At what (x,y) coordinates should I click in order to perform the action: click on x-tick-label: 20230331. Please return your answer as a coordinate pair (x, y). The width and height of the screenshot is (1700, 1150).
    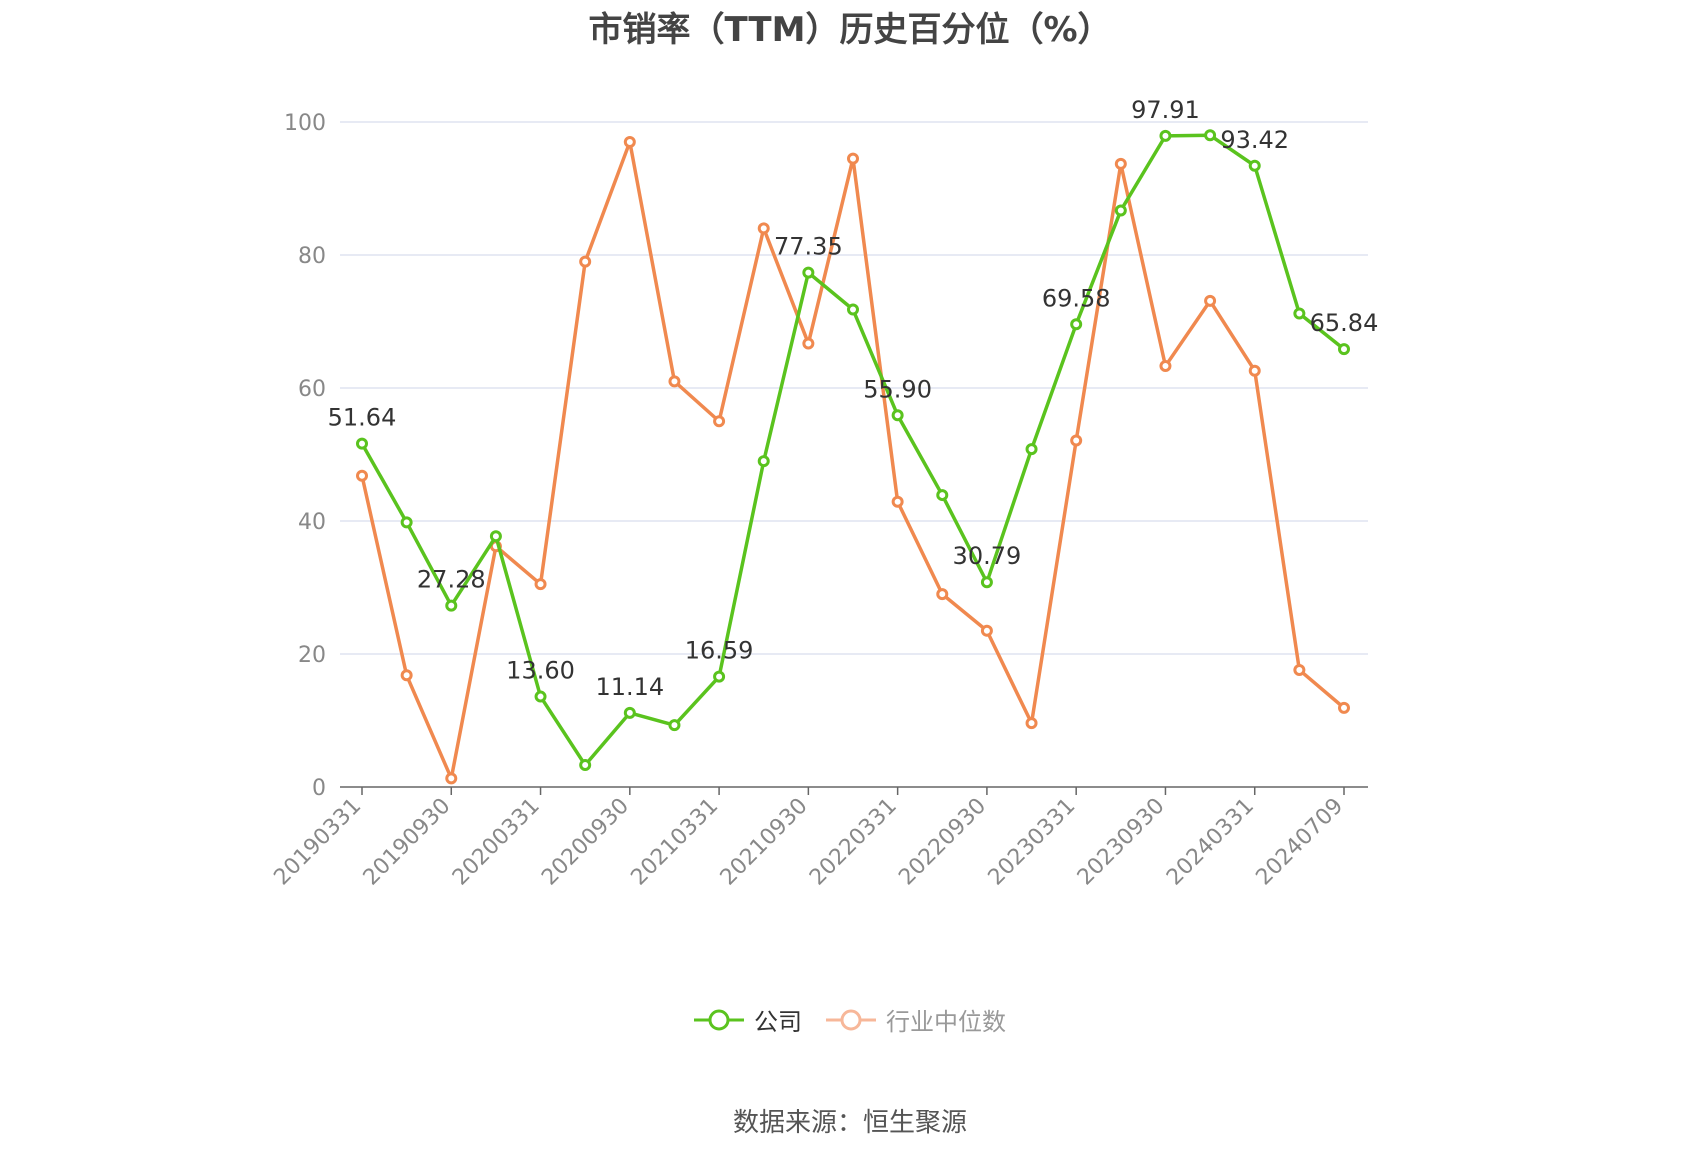
    Looking at the image, I should click on (1032, 842).